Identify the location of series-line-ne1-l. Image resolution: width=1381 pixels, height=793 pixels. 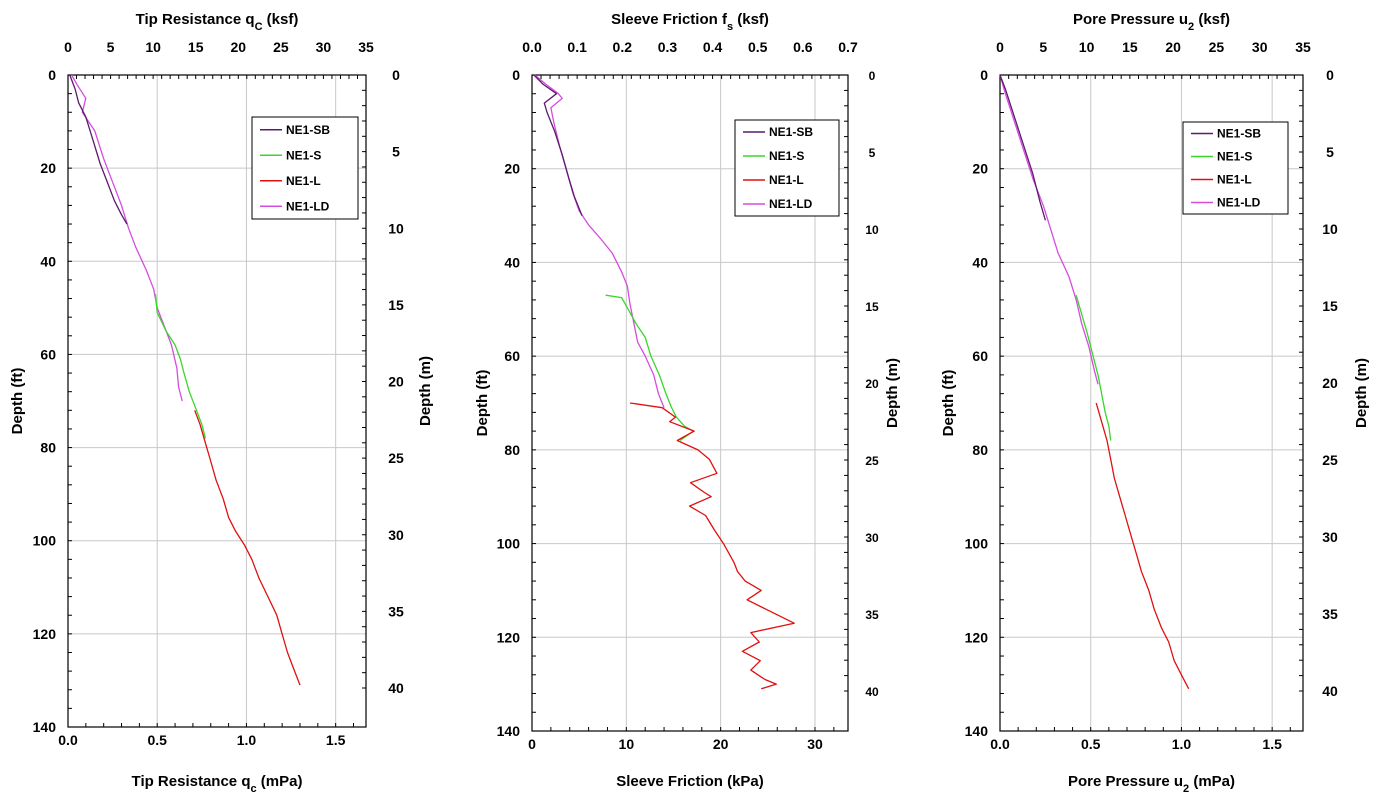
(712, 546).